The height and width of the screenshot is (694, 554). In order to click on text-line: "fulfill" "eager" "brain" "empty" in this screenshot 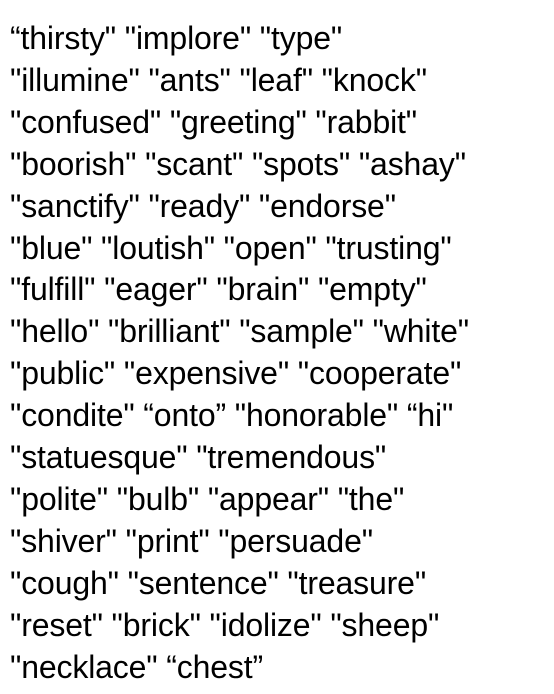, I will do `click(218, 289)`.